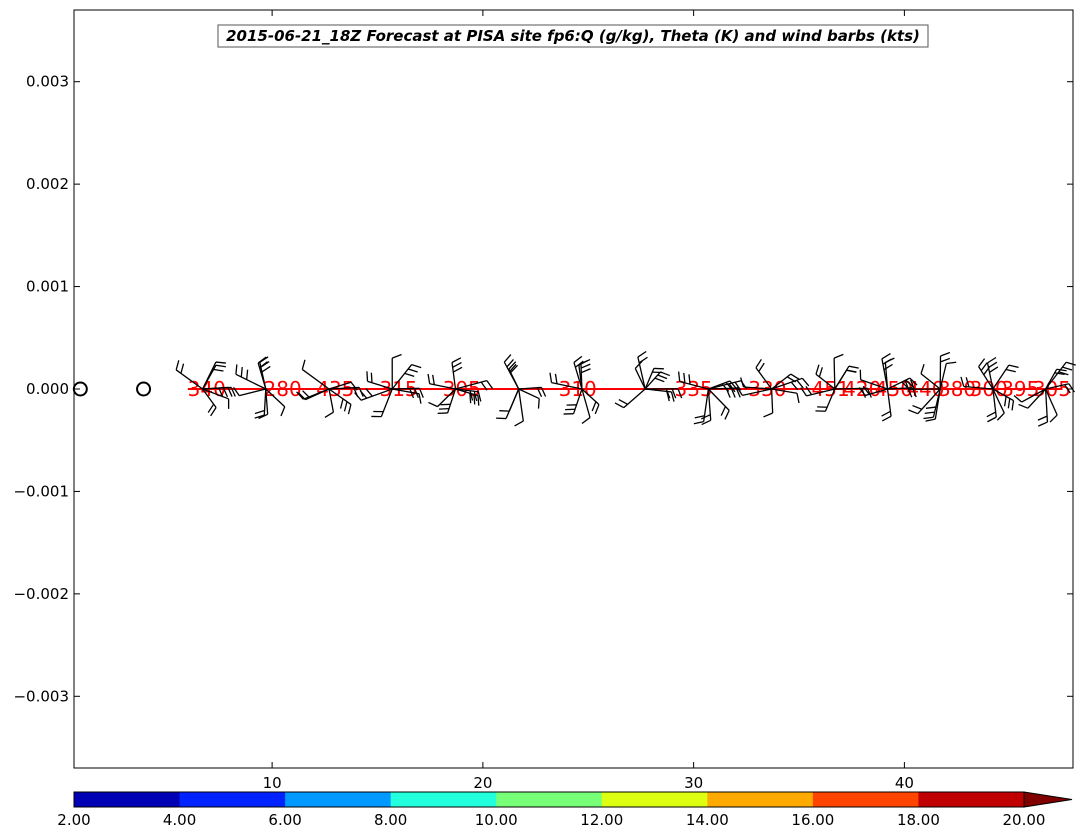  Describe the element at coordinates (41, 696) in the screenshot. I see `y-tick-label: −0.003` at that location.